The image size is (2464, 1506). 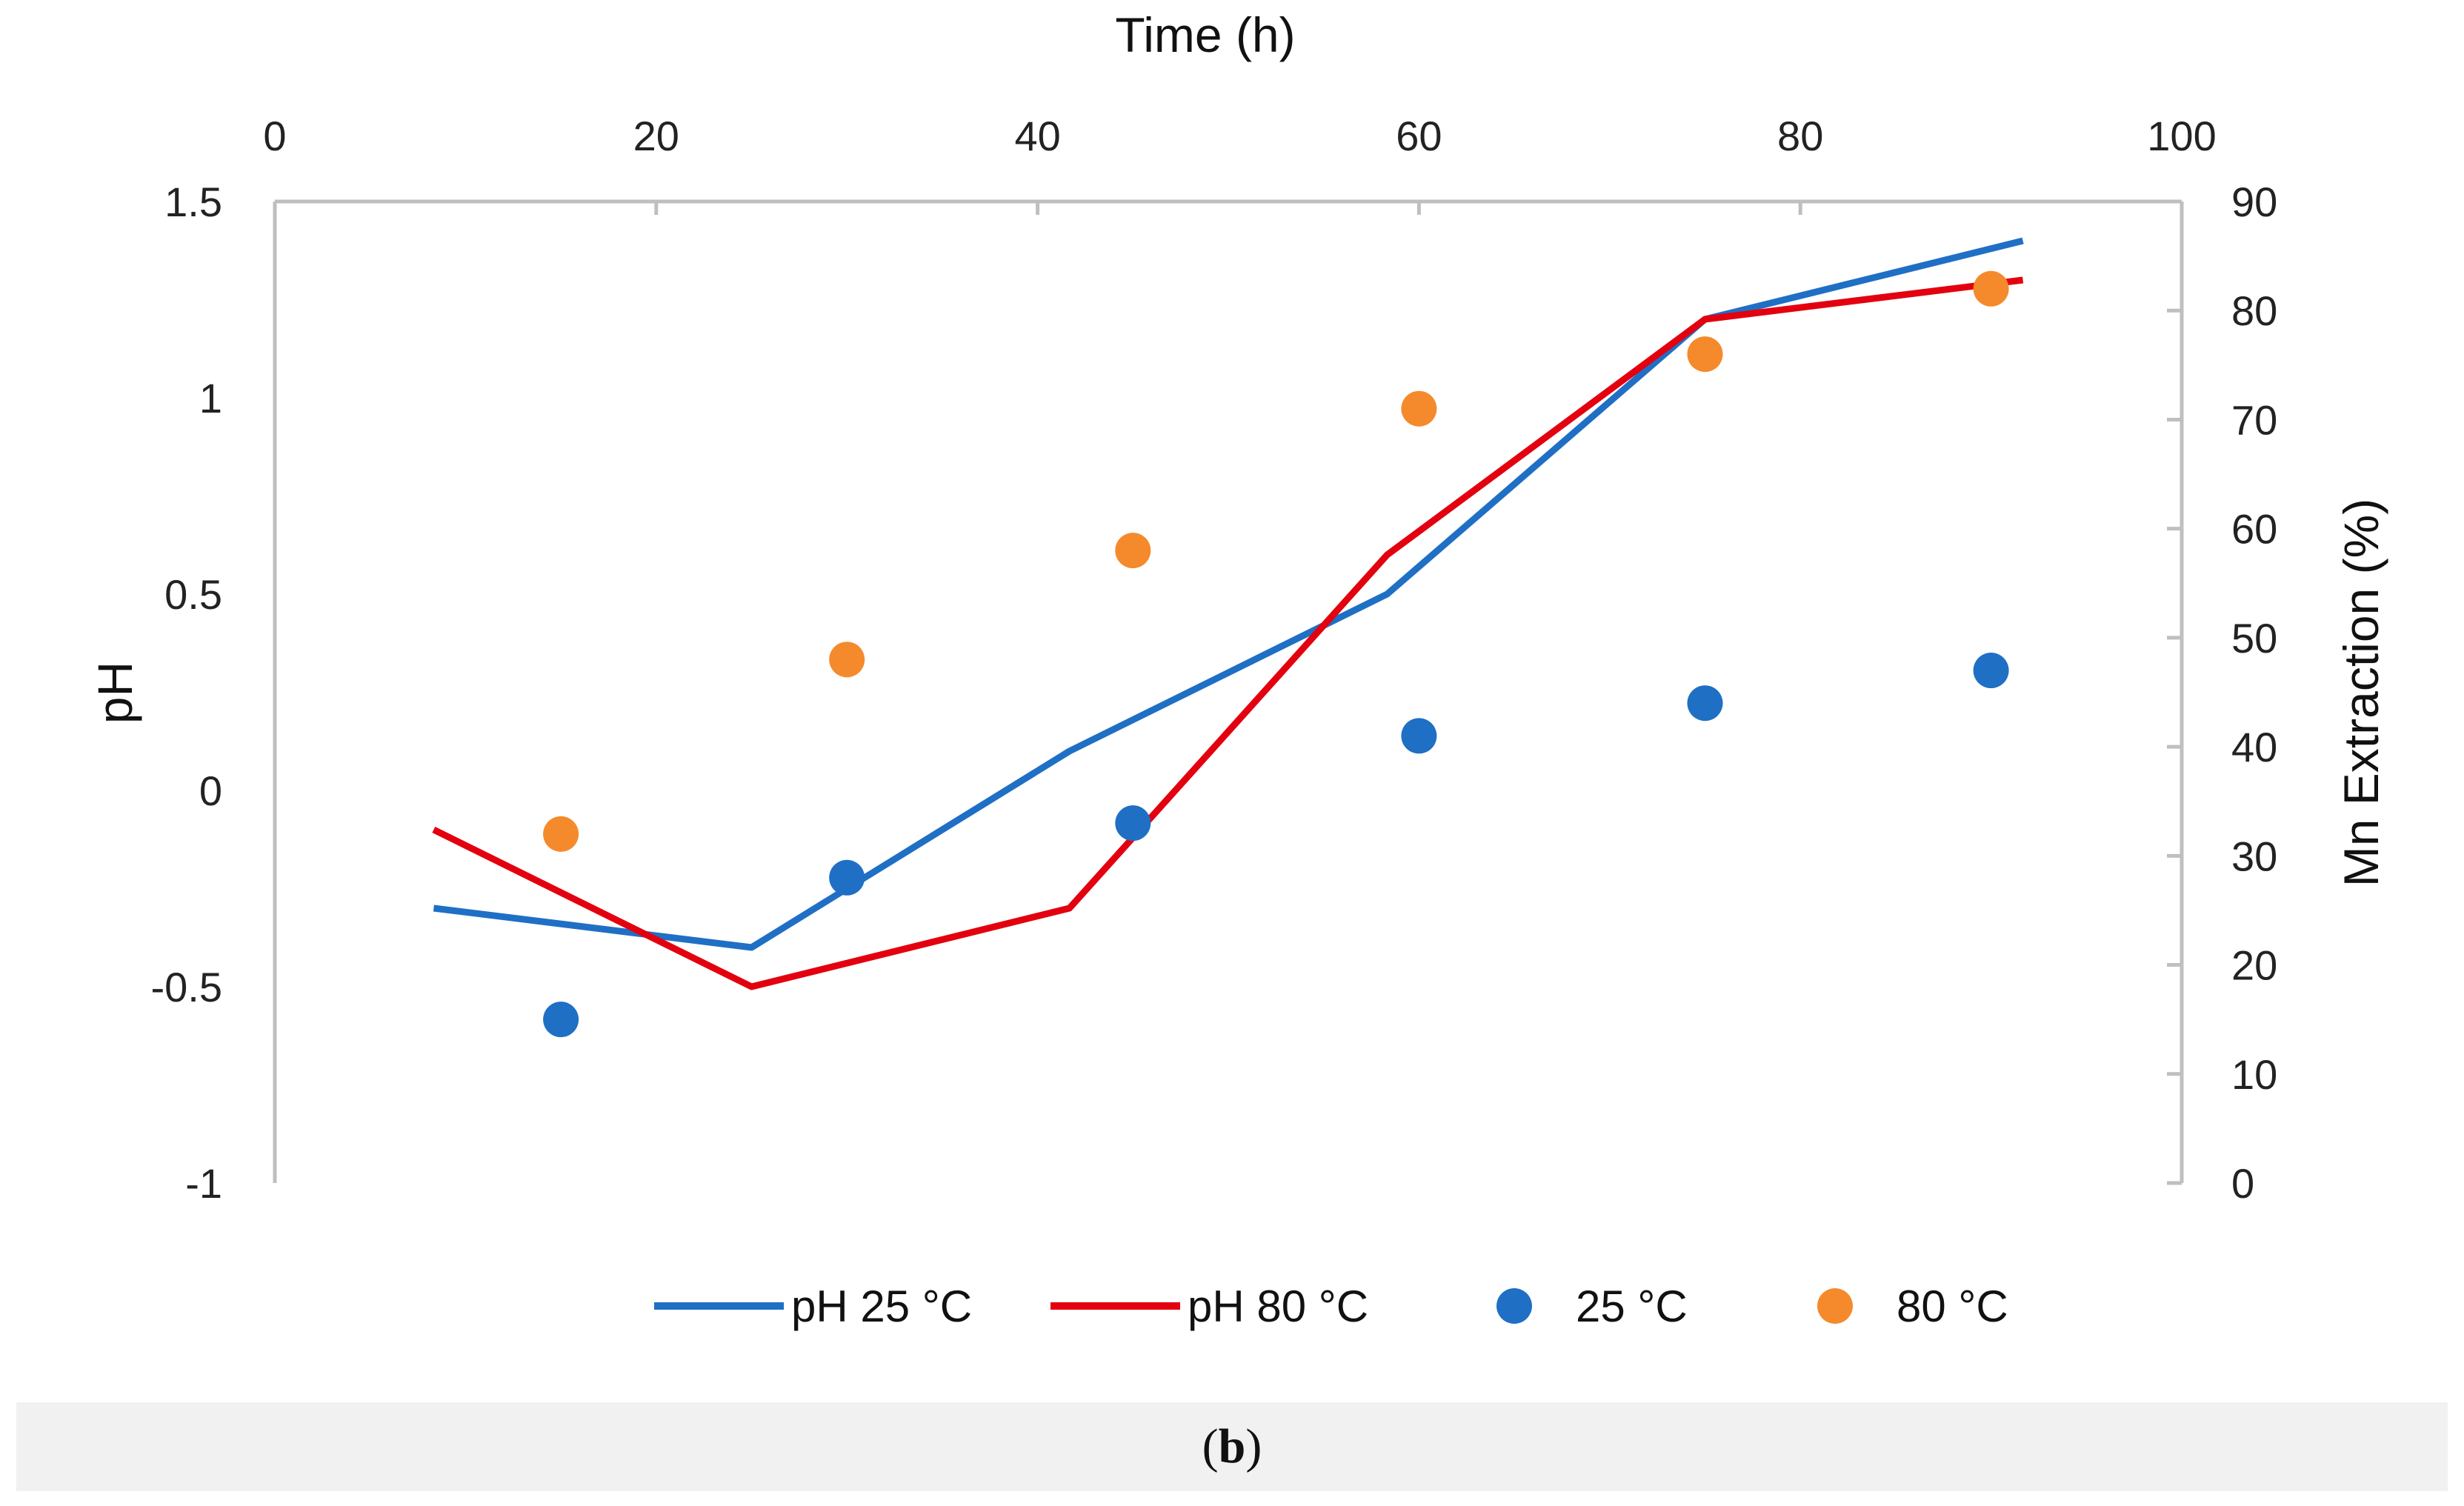 I want to click on legend: pH 25 °C pH 80 °C 25 °C 80 °C, so click(x=1331, y=1306).